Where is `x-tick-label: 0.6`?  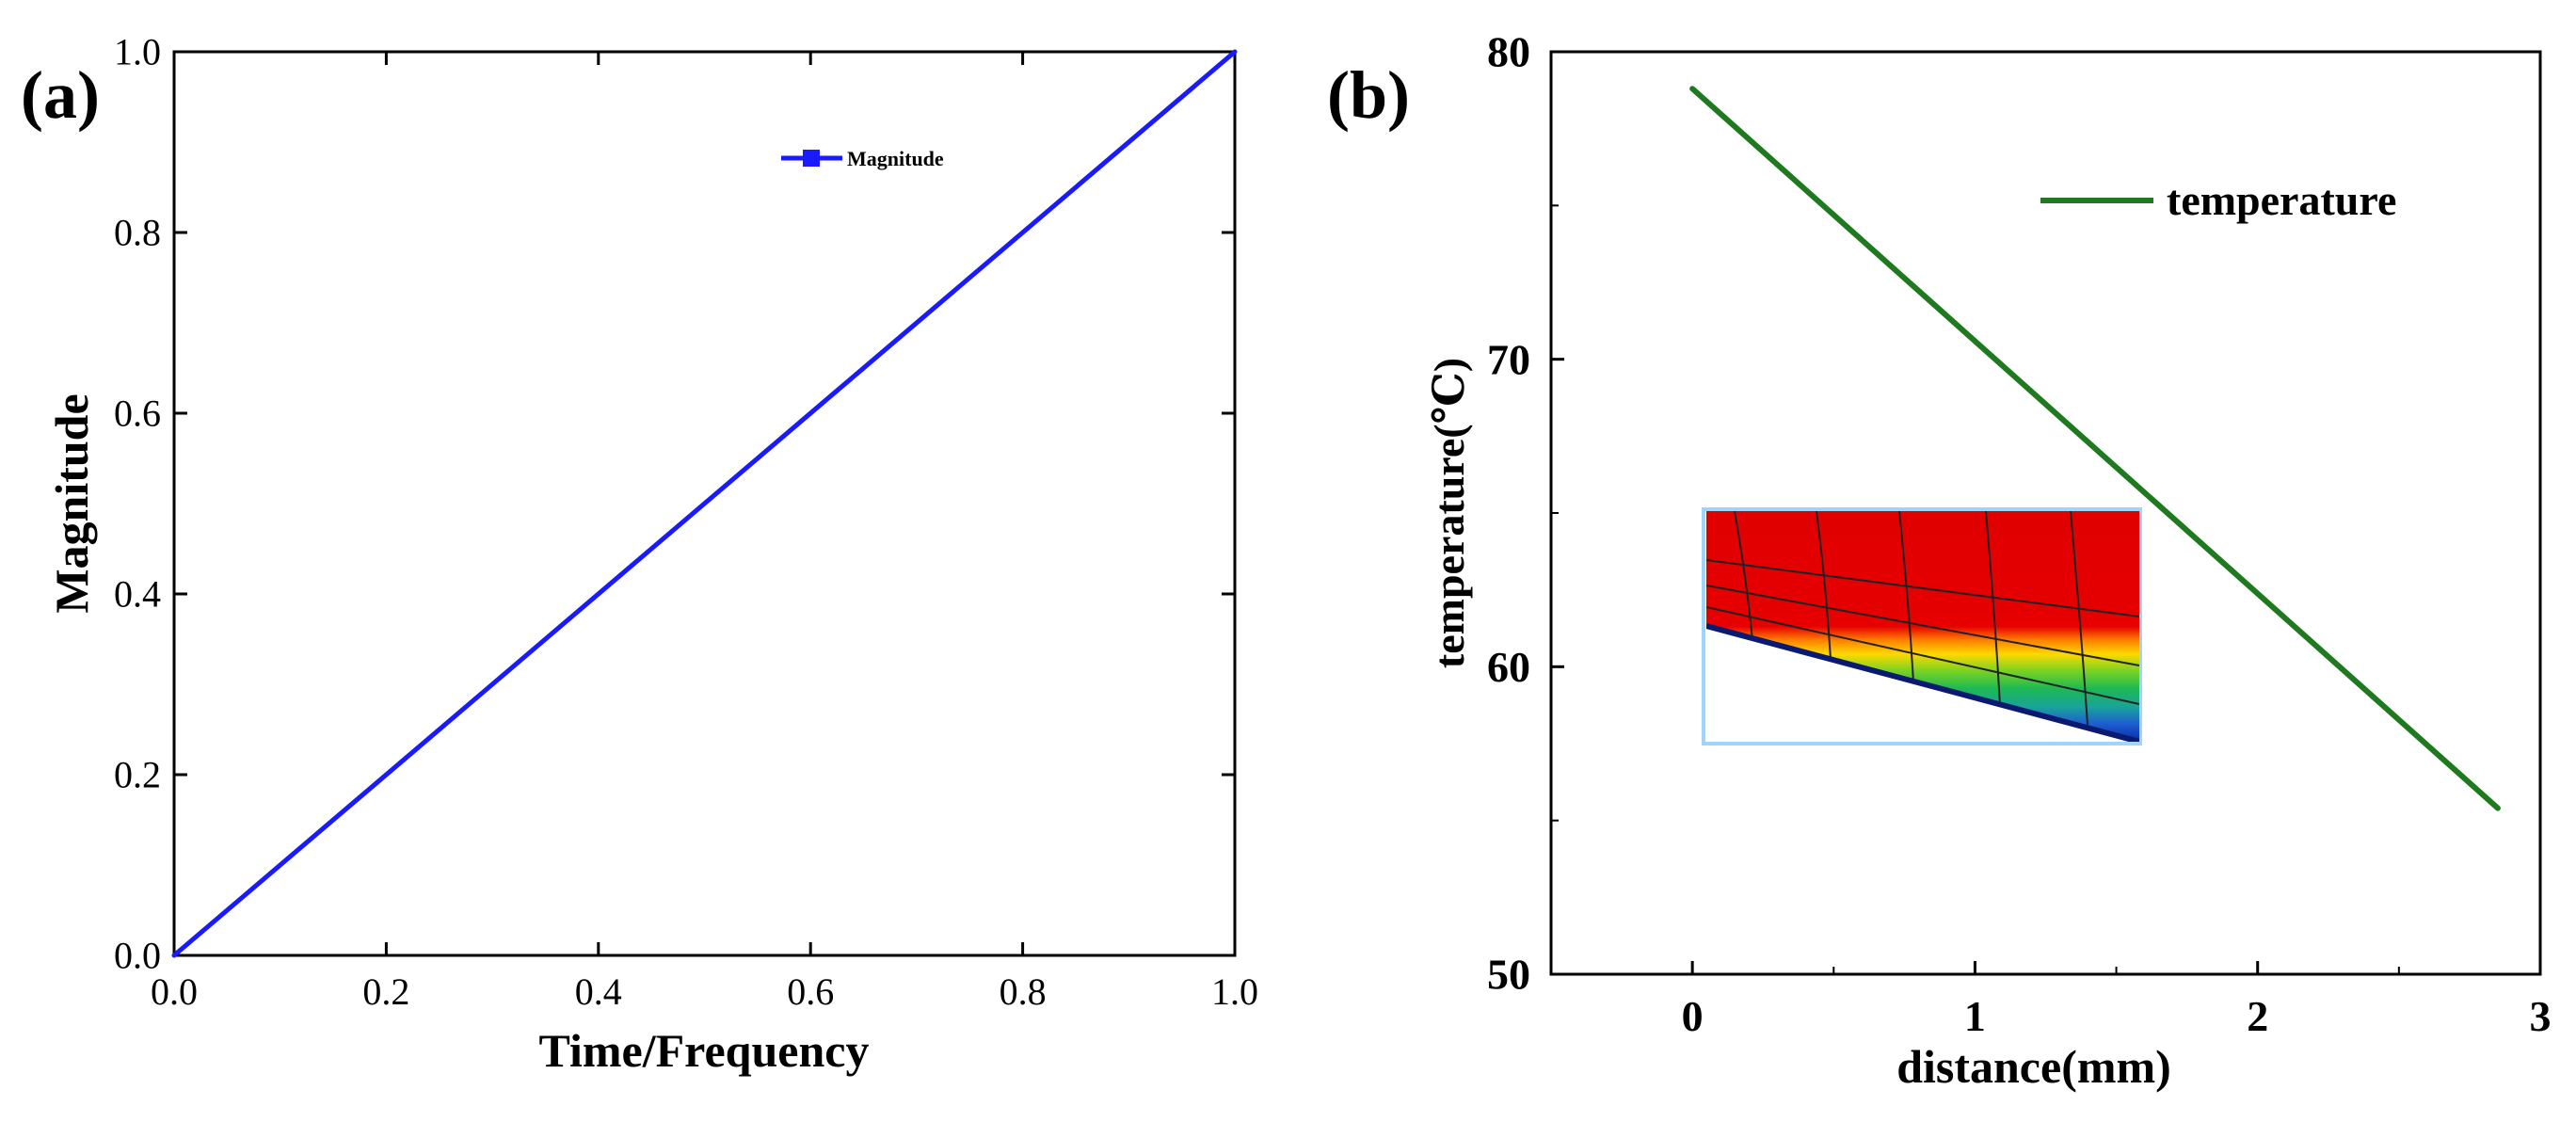
x-tick-label: 0.6 is located at coordinates (810, 992).